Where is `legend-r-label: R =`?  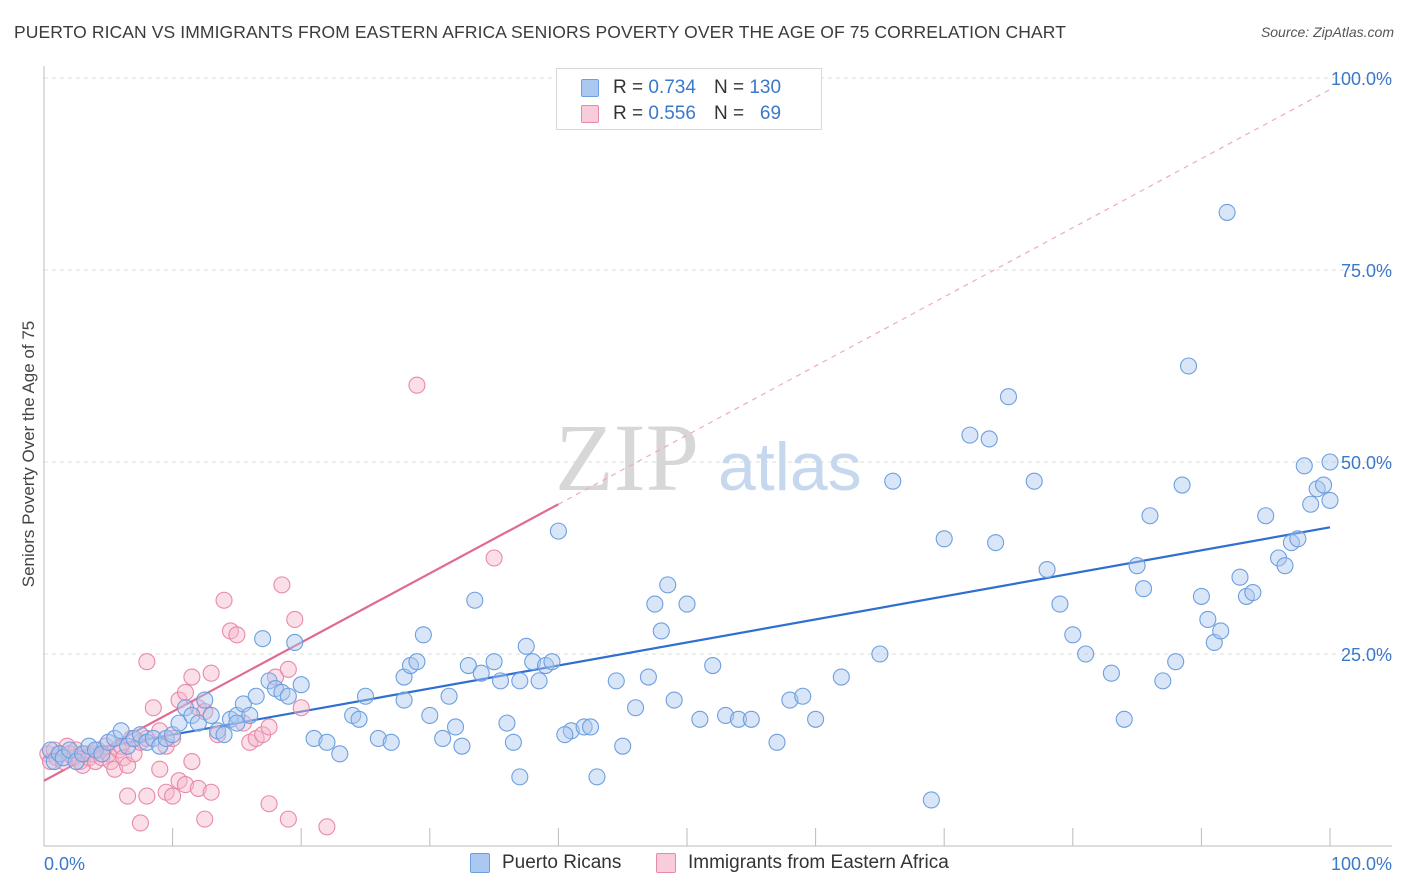 legend-r-label: R = is located at coordinates (628, 87).